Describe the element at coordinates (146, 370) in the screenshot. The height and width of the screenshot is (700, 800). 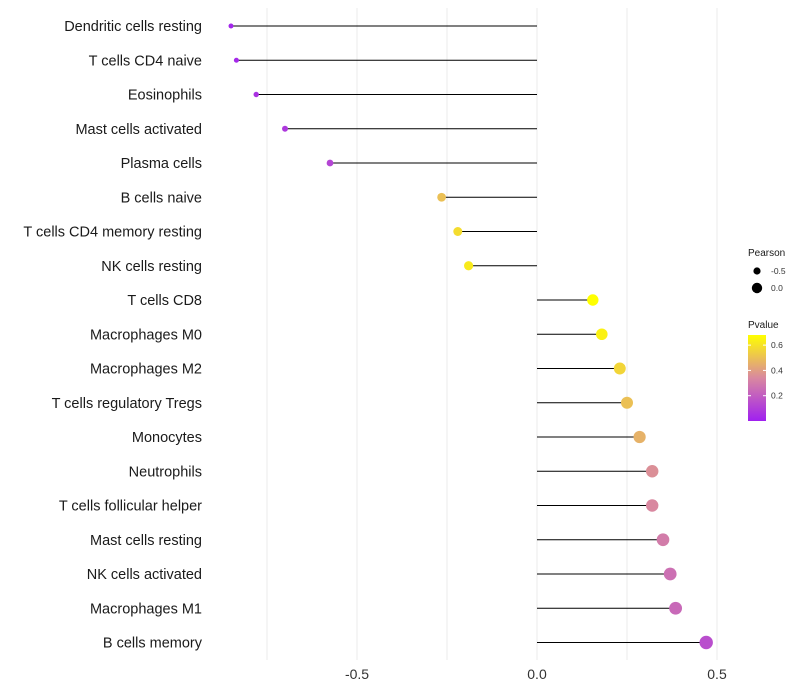
I see `category-label: Macrophages M2` at that location.